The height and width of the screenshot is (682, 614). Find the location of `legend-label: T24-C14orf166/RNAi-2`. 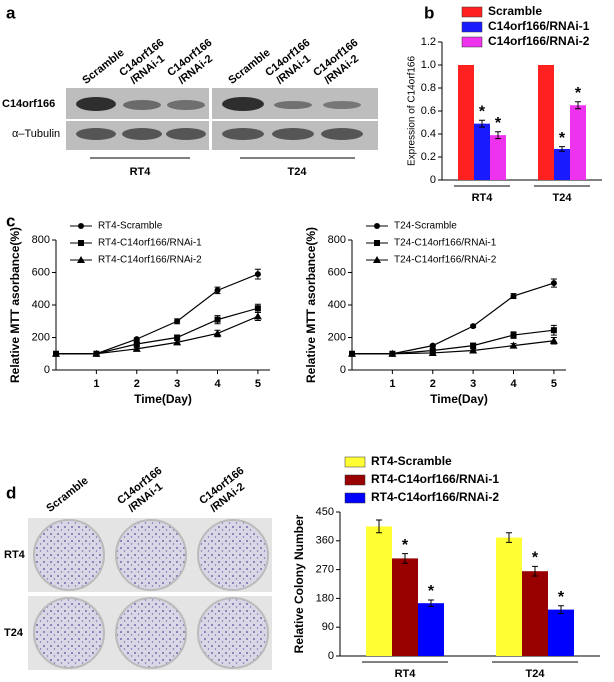

legend-label: T24-C14orf166/RNAi-2 is located at coordinates (445, 260).